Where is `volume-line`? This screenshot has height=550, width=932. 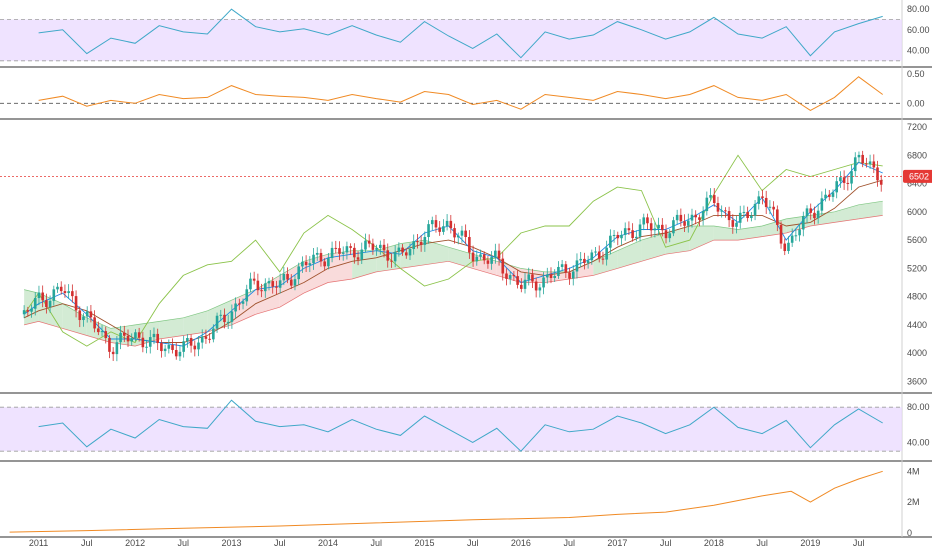 volume-line is located at coordinates (446, 501).